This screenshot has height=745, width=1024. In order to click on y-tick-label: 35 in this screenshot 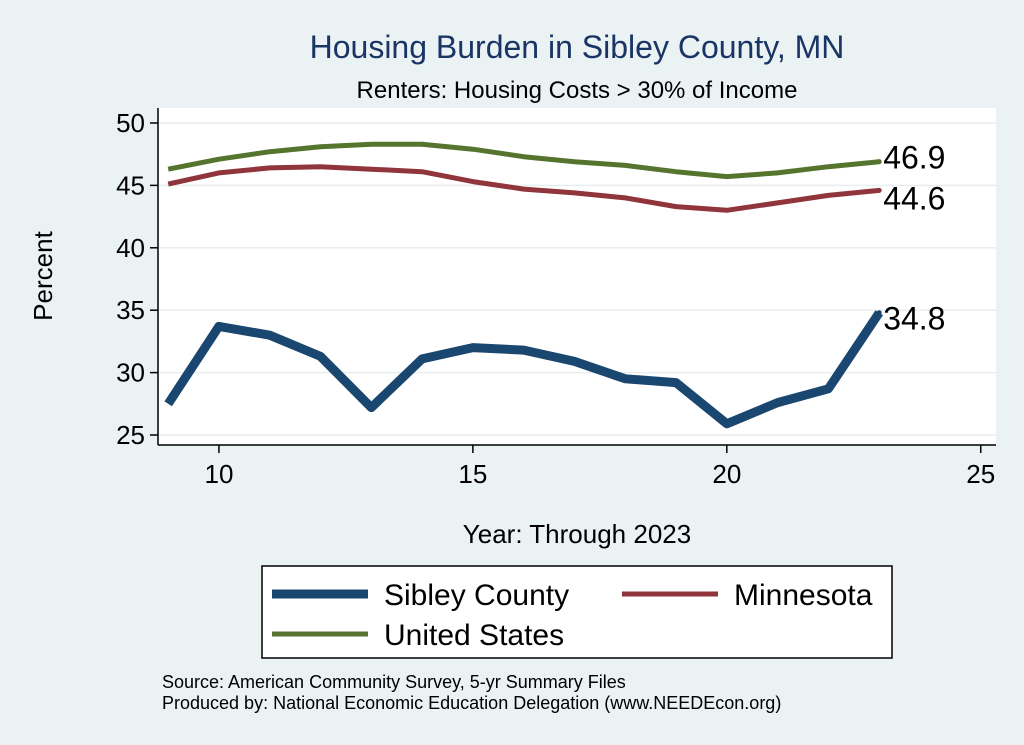, I will do `click(130, 310)`.